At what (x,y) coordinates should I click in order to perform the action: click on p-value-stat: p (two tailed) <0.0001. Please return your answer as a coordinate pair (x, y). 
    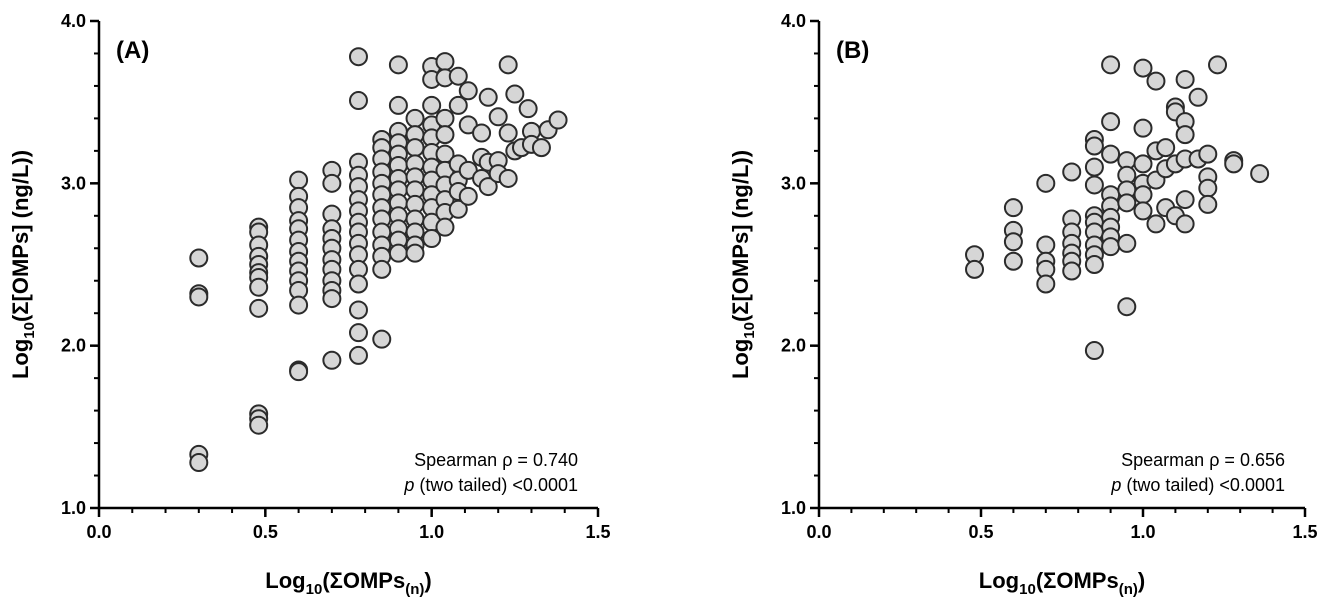
    Looking at the image, I should click on (490, 485).